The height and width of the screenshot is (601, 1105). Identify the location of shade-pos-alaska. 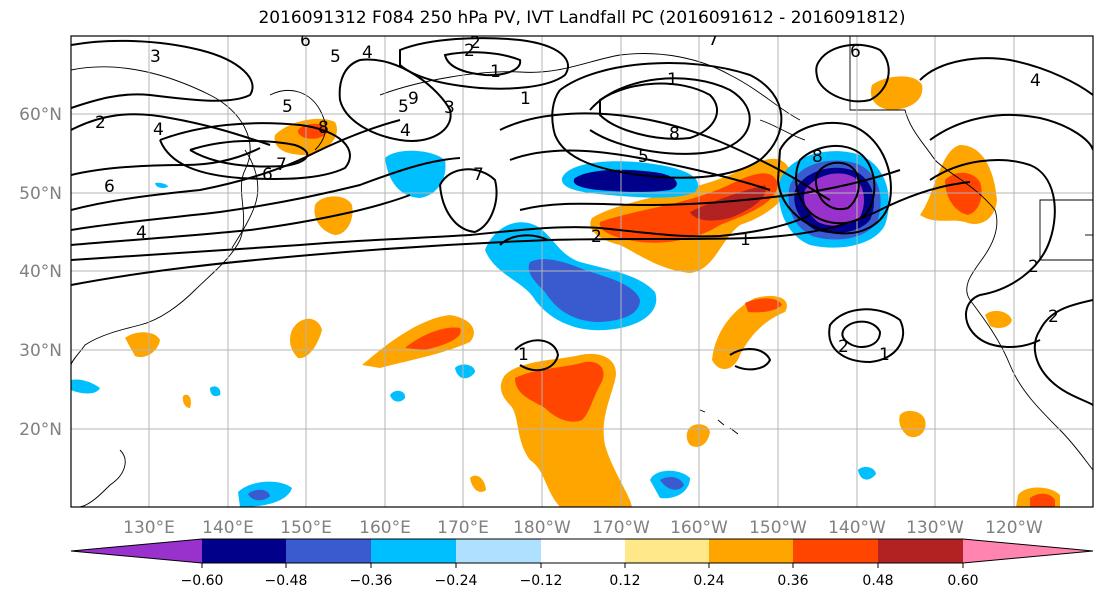
(896, 93).